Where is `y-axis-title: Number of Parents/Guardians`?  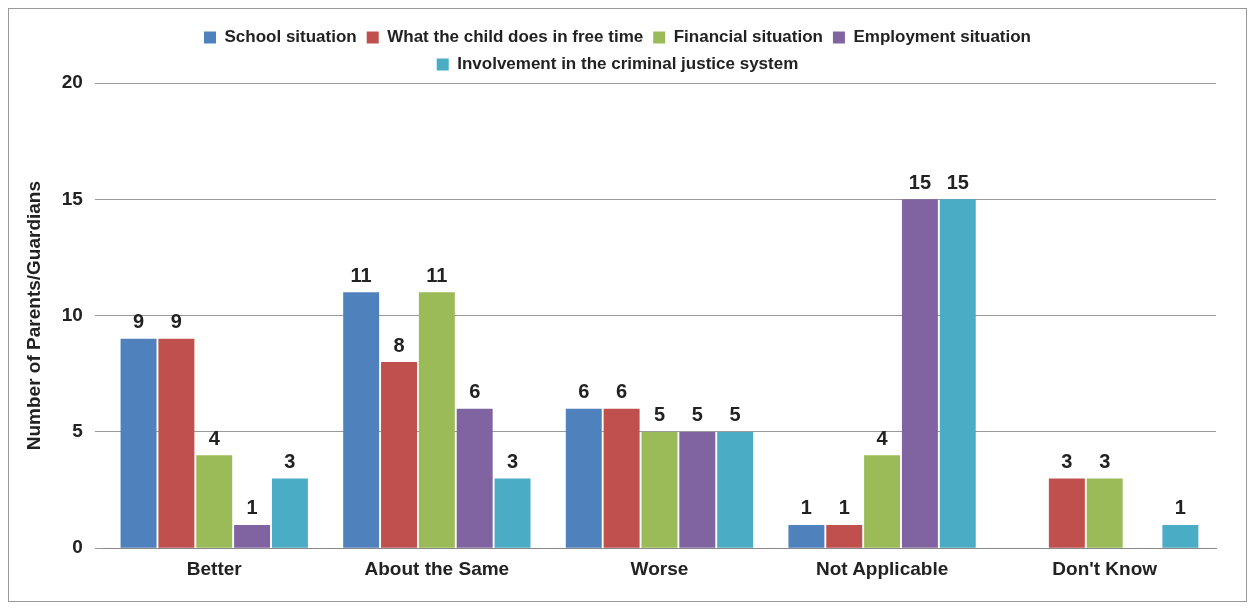
y-axis-title: Number of Parents/Guardians is located at coordinates (33, 315).